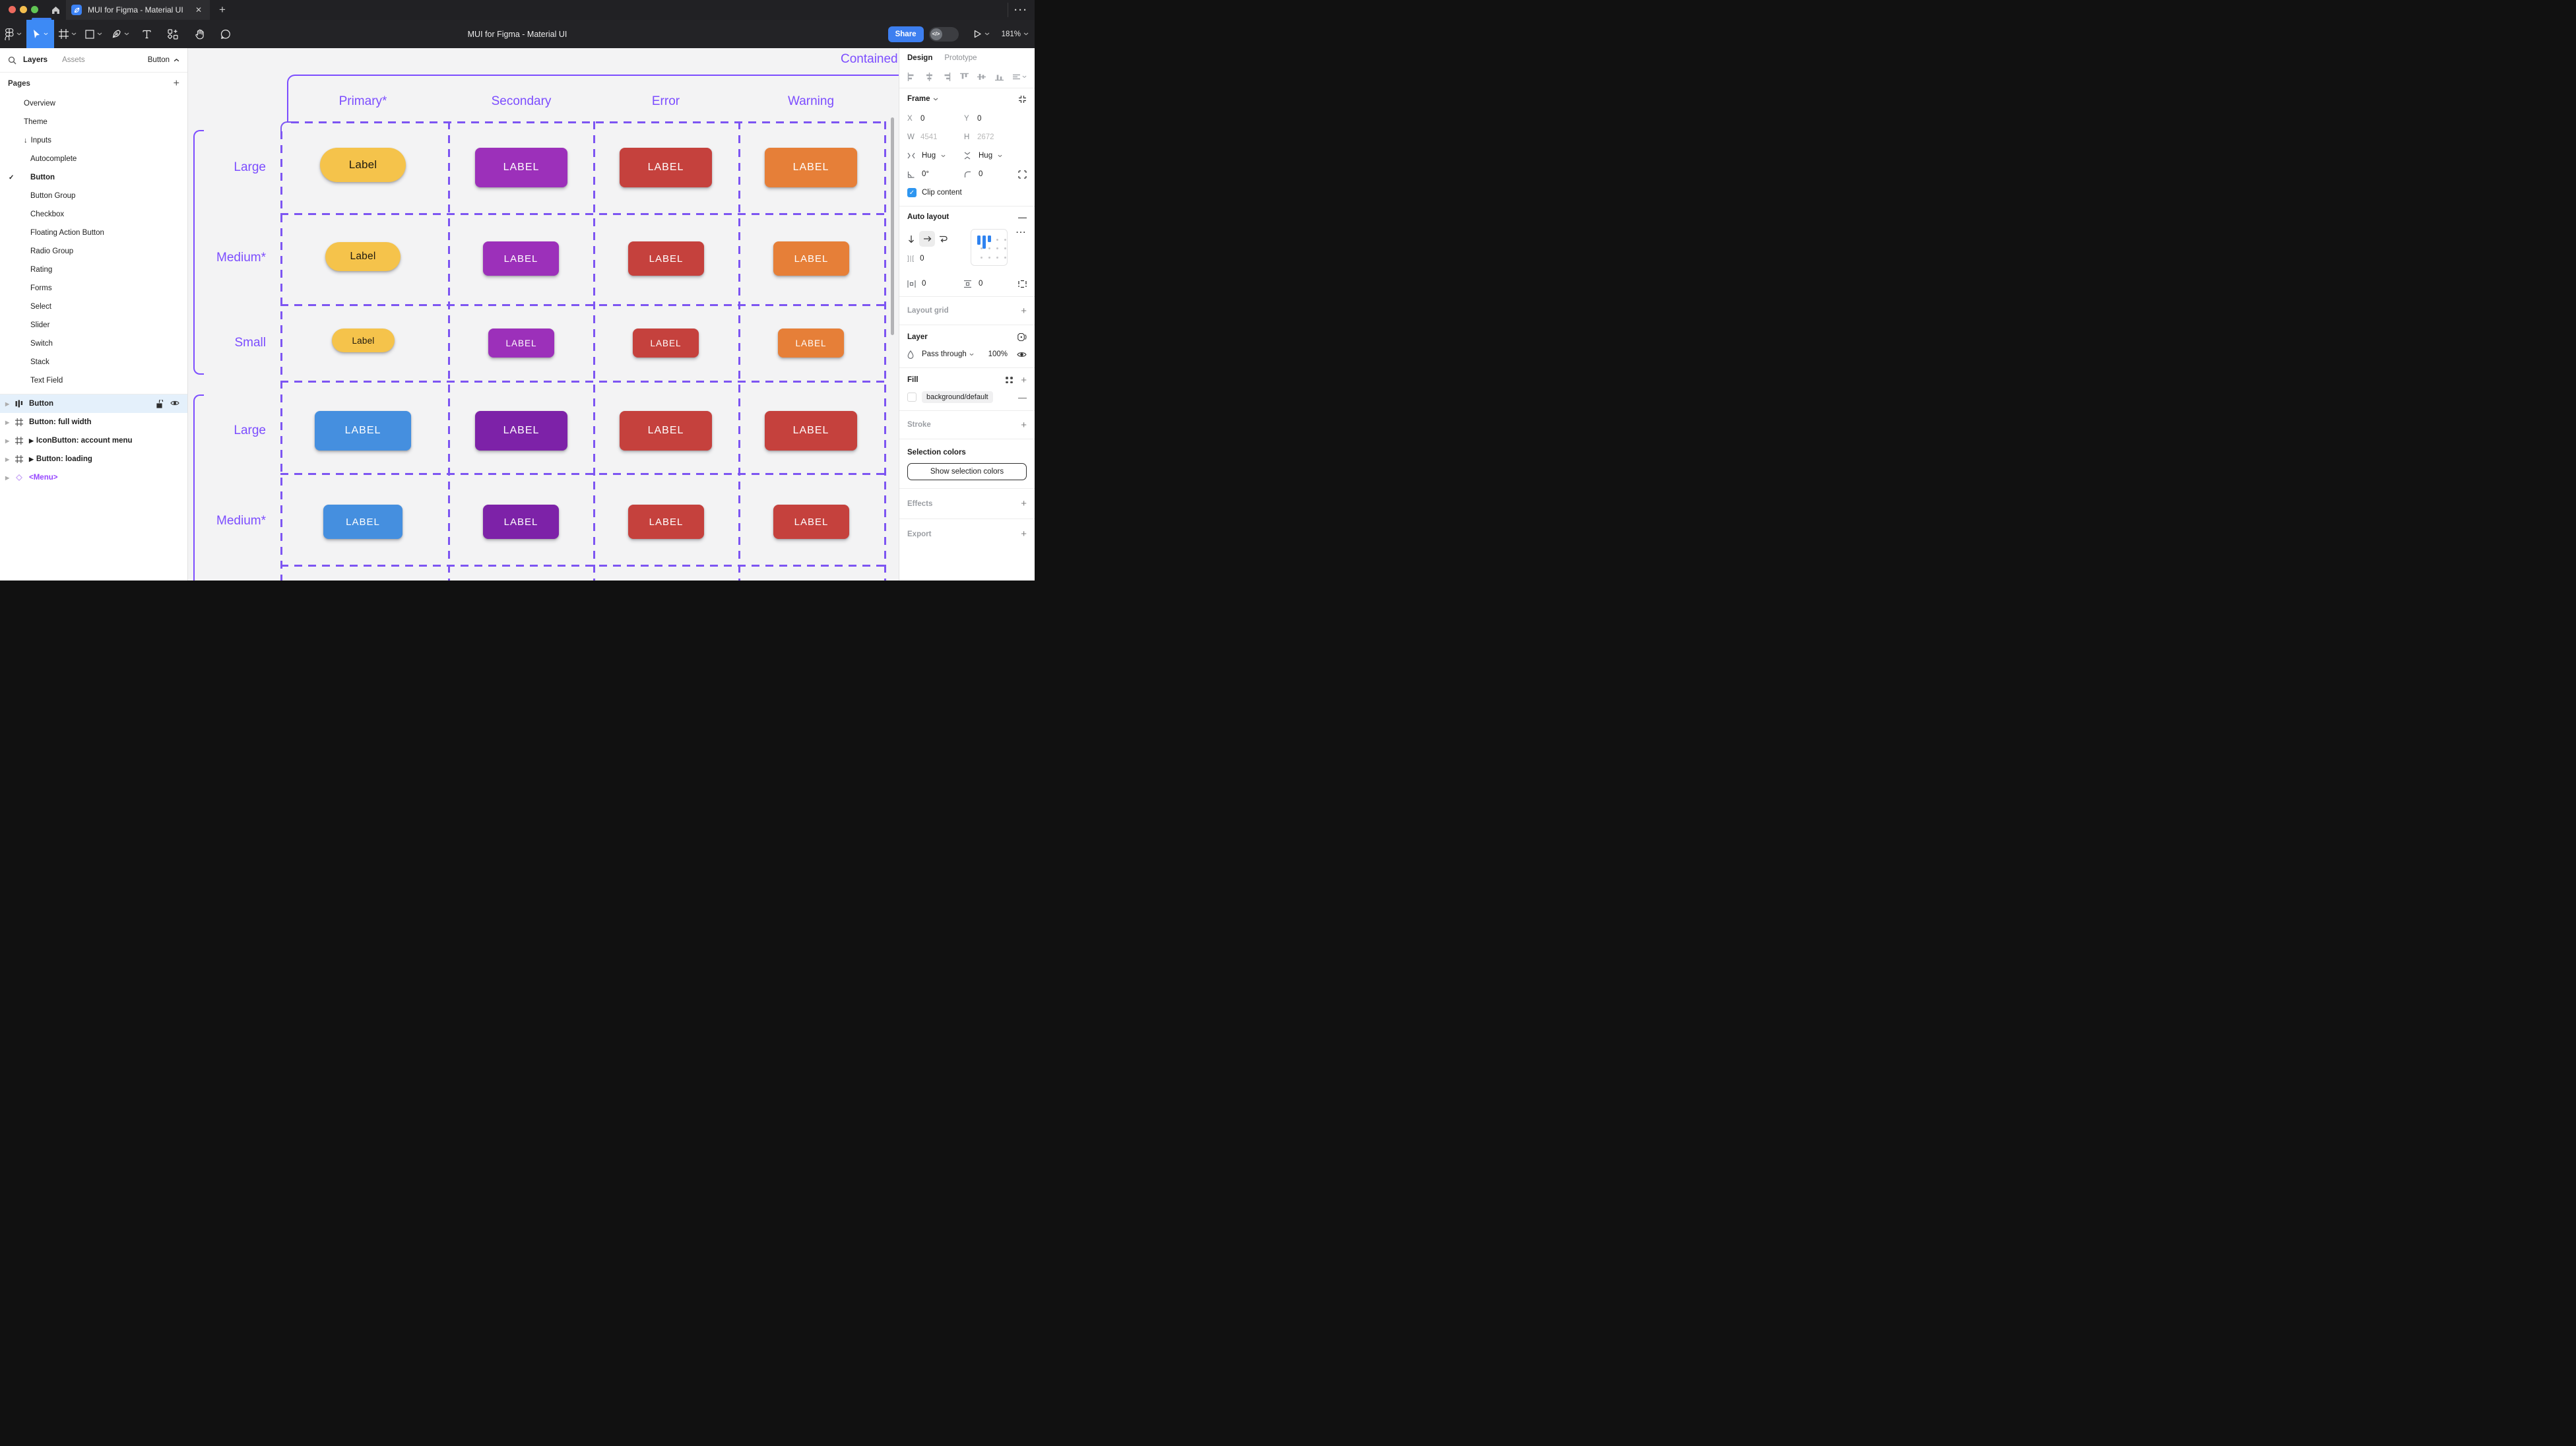 This screenshot has height=1446, width=2576. I want to click on main-menu-button, so click(13, 34).